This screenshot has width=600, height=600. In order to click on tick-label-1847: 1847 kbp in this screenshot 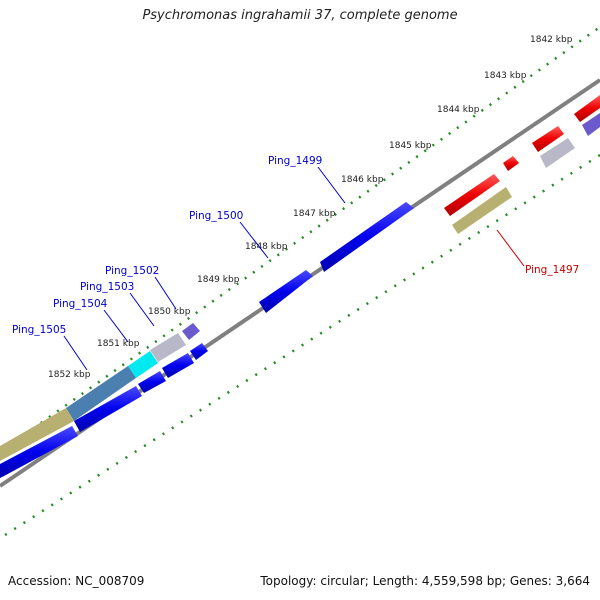, I will do `click(314, 214)`.